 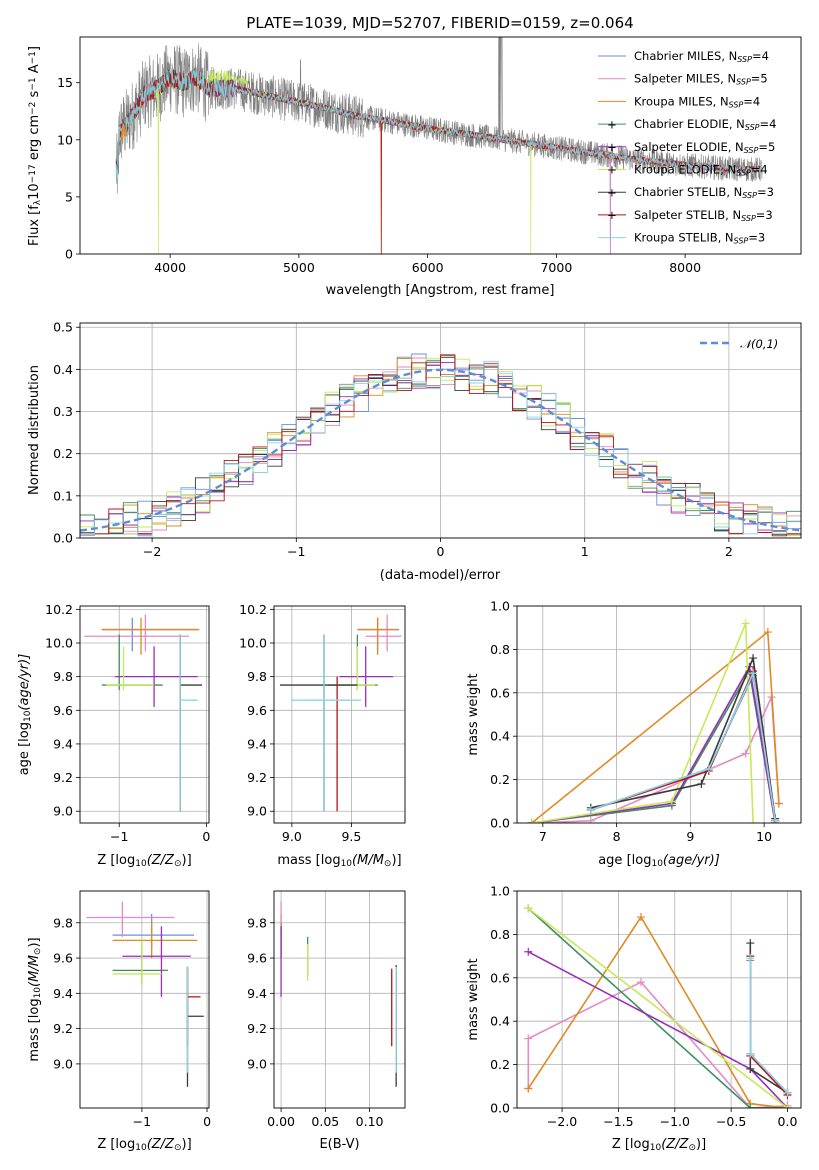 I want to click on spectrum-model-kroupa_stelib, so click(x=439, y=123).